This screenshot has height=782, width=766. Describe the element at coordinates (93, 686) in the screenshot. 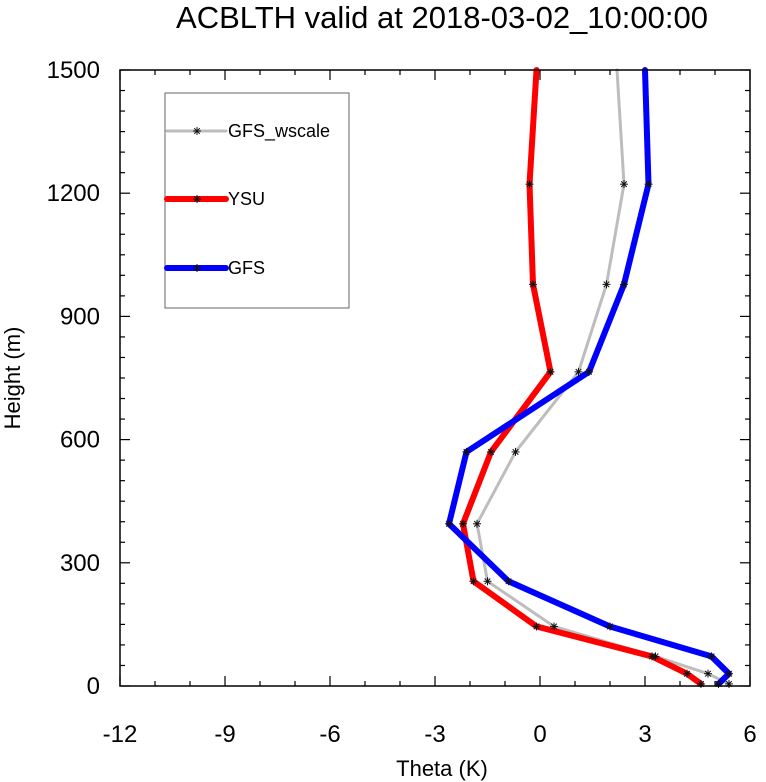

I see `y-tick-label: 0` at that location.